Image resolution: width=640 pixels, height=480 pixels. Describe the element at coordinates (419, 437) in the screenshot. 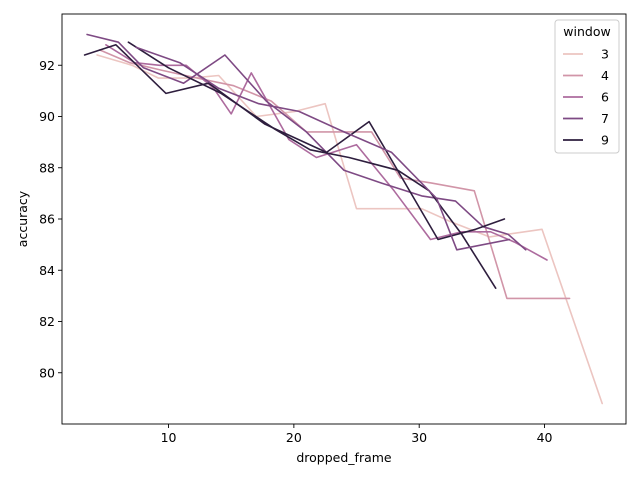

I see `x-tick-label: 30` at that location.